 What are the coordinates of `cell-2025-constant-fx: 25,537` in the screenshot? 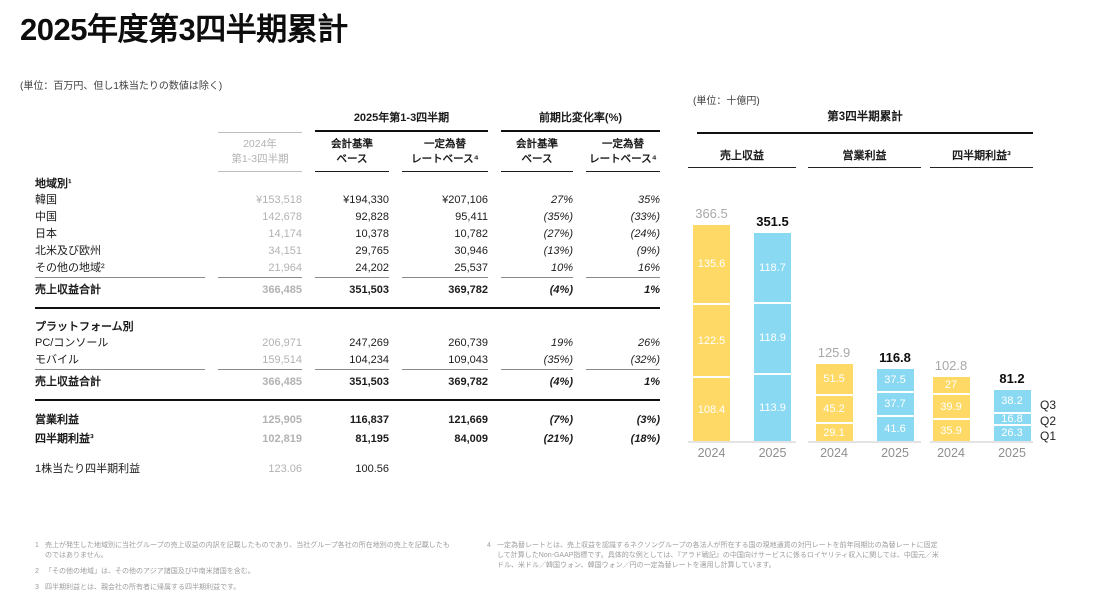 It's located at (471, 268).